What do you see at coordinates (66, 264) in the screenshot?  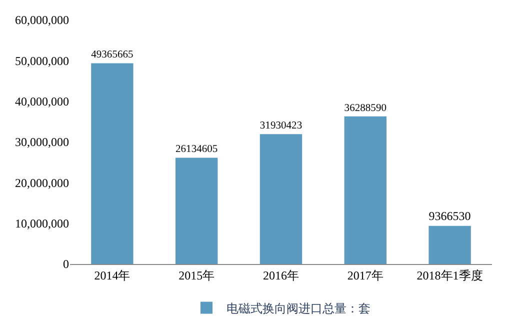 I see `y-tick-label: 0` at bounding box center [66, 264].